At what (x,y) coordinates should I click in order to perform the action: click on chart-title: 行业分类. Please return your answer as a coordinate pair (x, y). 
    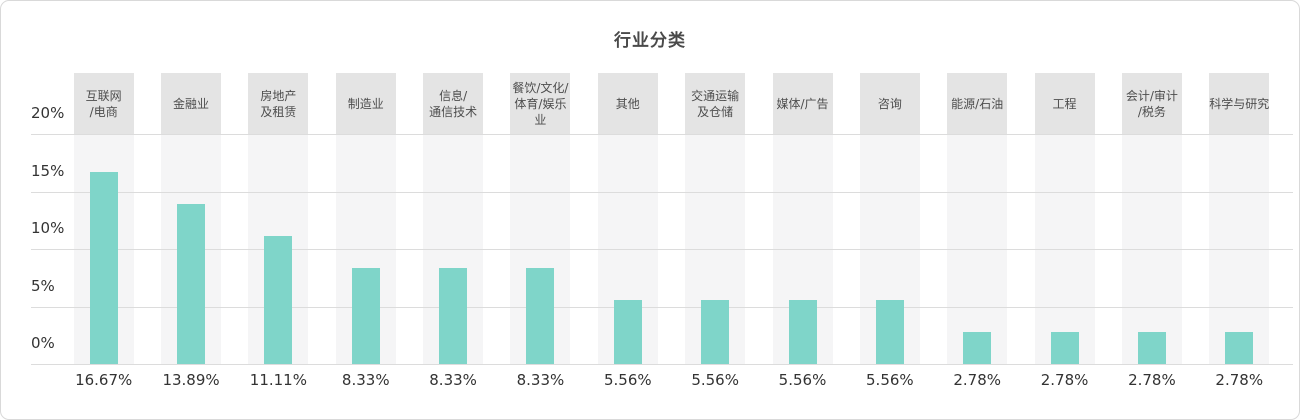
    Looking at the image, I should click on (650, 41).